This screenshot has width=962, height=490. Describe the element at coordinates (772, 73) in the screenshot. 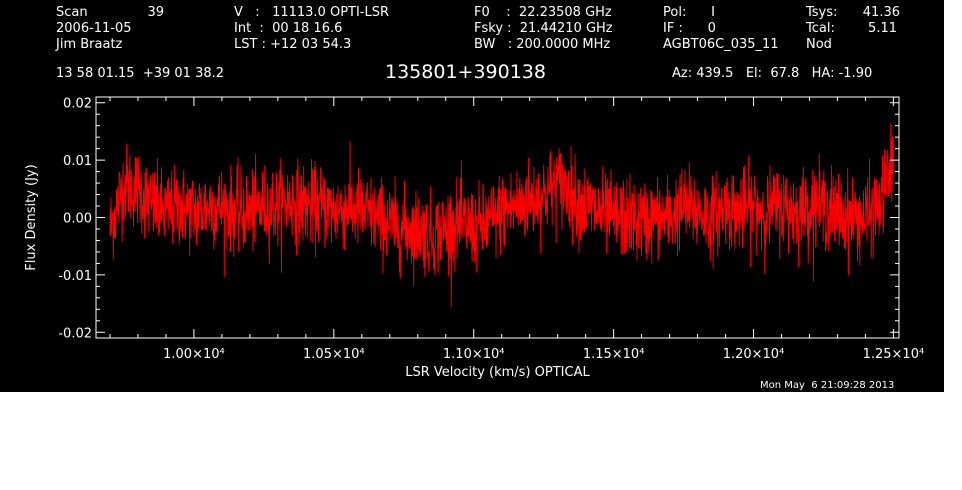

I see `az-el-ha: Az: 439.5 El: 67.8 HA: -1.90` at that location.